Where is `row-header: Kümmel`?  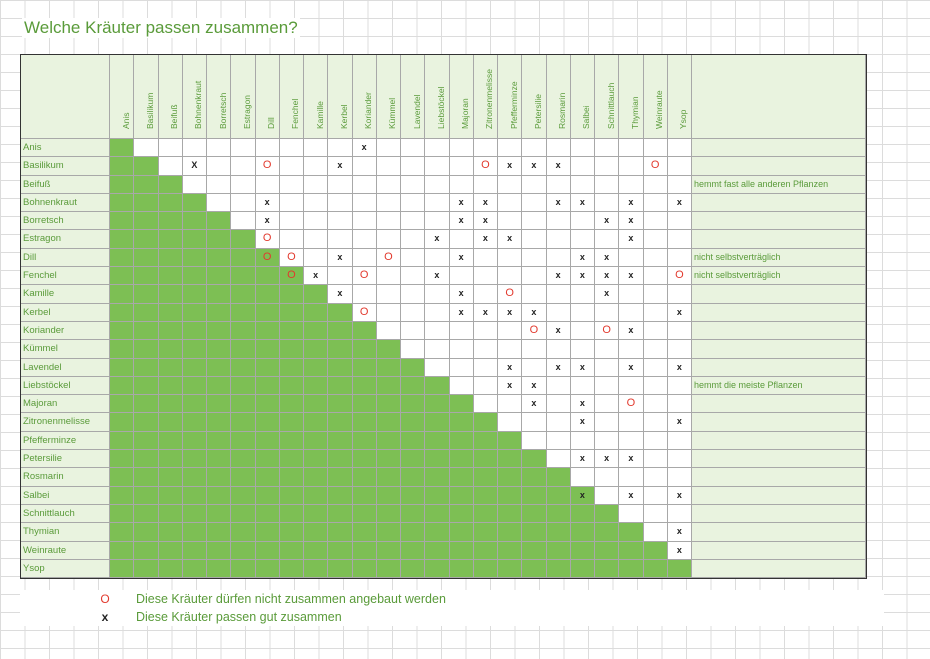 row-header: Kümmel is located at coordinates (65, 349).